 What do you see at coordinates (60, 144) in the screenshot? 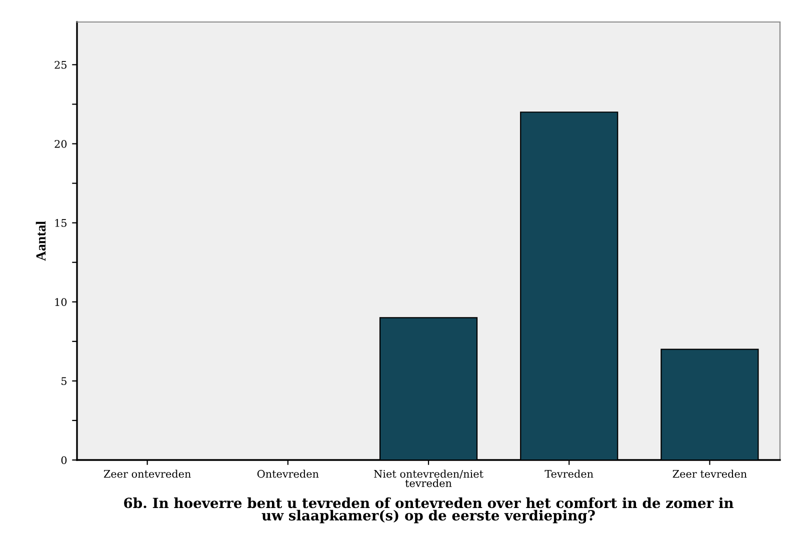
I see `y-tick-label: 20` at bounding box center [60, 144].